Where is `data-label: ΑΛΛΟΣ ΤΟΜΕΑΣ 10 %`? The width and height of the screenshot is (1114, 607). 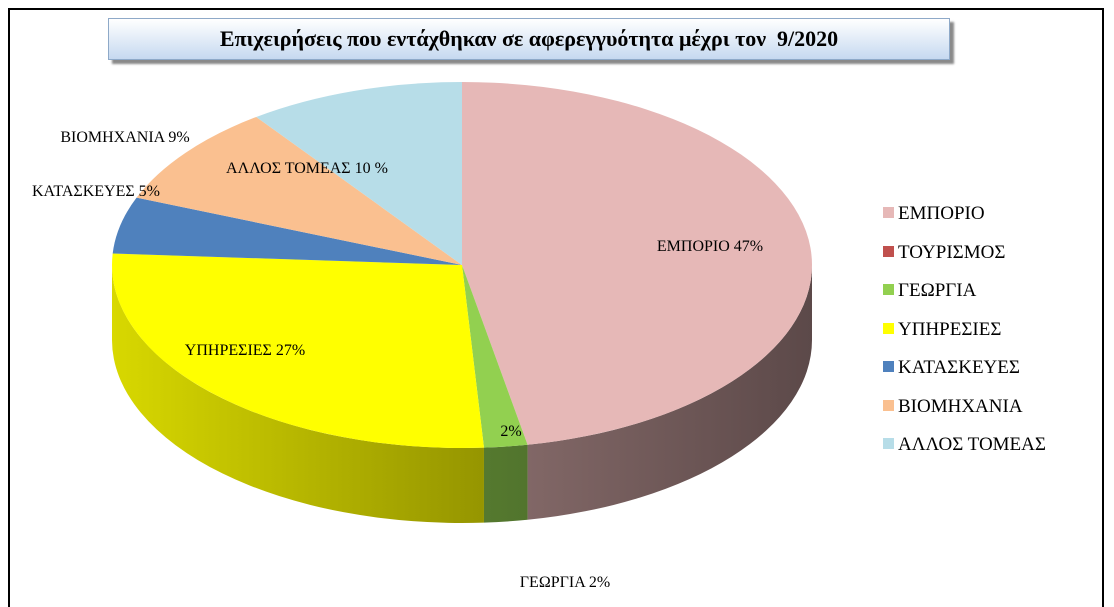 data-label: ΑΛΛΟΣ ΤΟΜΕΑΣ 10 % is located at coordinates (307, 168).